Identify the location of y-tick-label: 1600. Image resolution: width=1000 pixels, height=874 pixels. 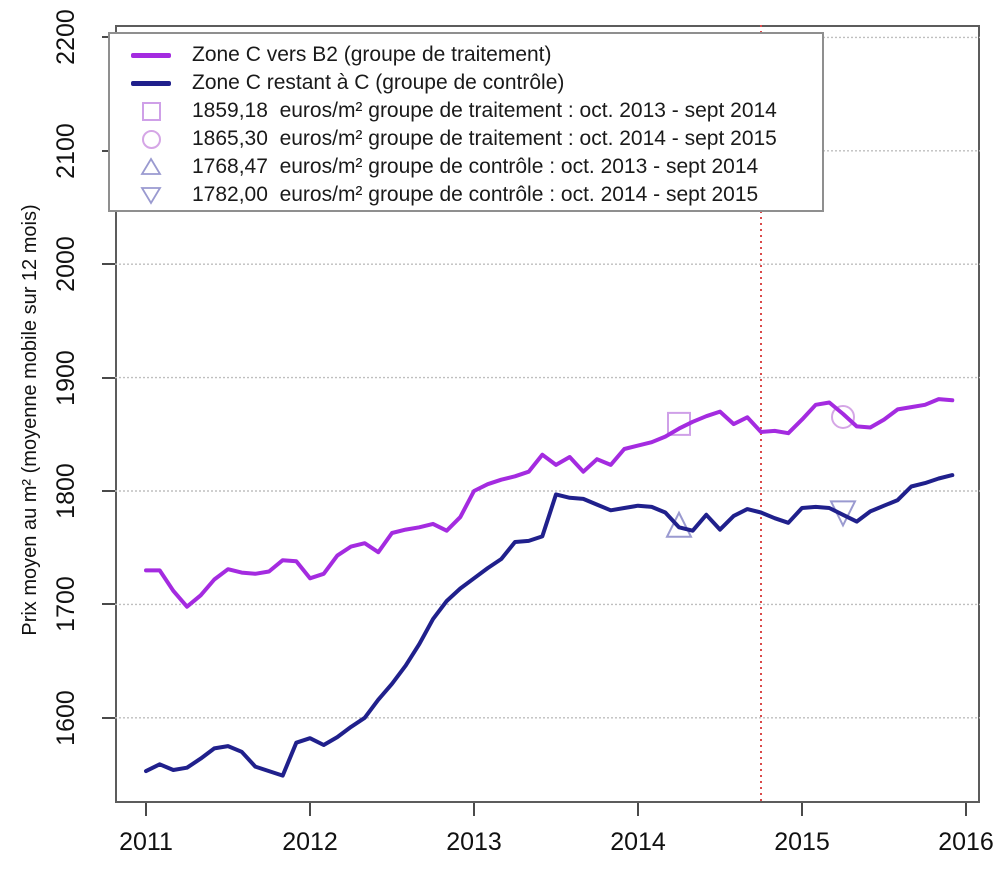
(66, 717).